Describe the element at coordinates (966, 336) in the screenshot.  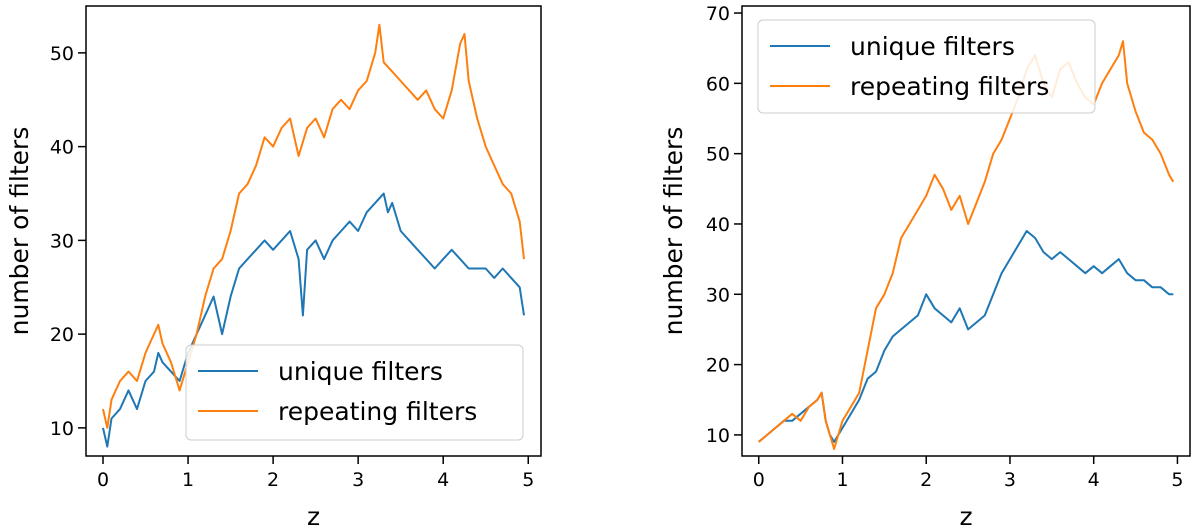
I see `series-line-unique` at that location.